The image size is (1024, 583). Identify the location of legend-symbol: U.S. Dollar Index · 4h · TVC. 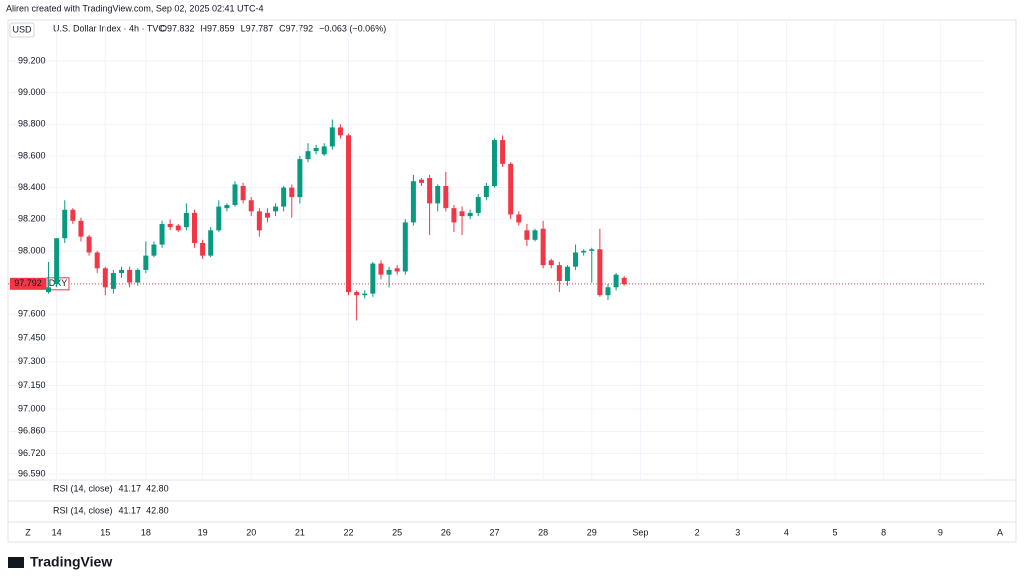
(109, 28).